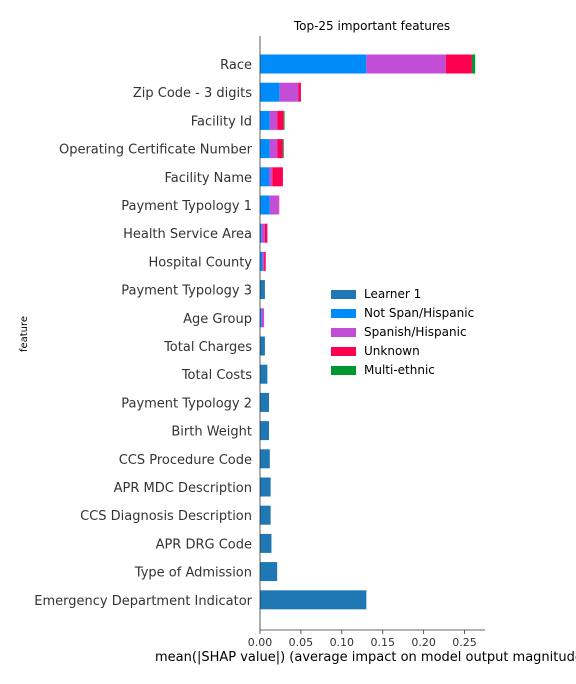  What do you see at coordinates (392, 294) in the screenshot?
I see `legend-label: Learner 1` at bounding box center [392, 294].